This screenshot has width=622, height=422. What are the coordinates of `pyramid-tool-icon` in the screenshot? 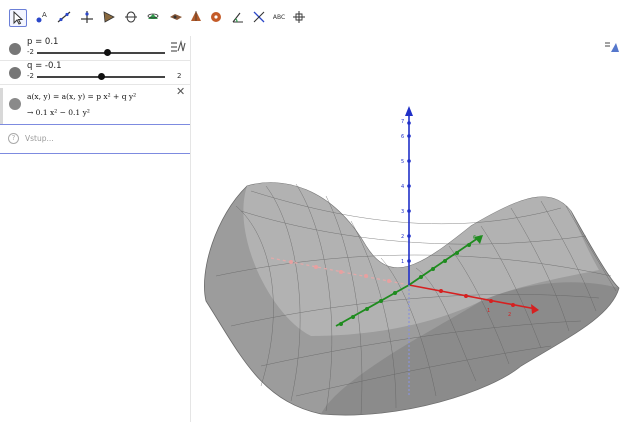 It's located at (196, 17).